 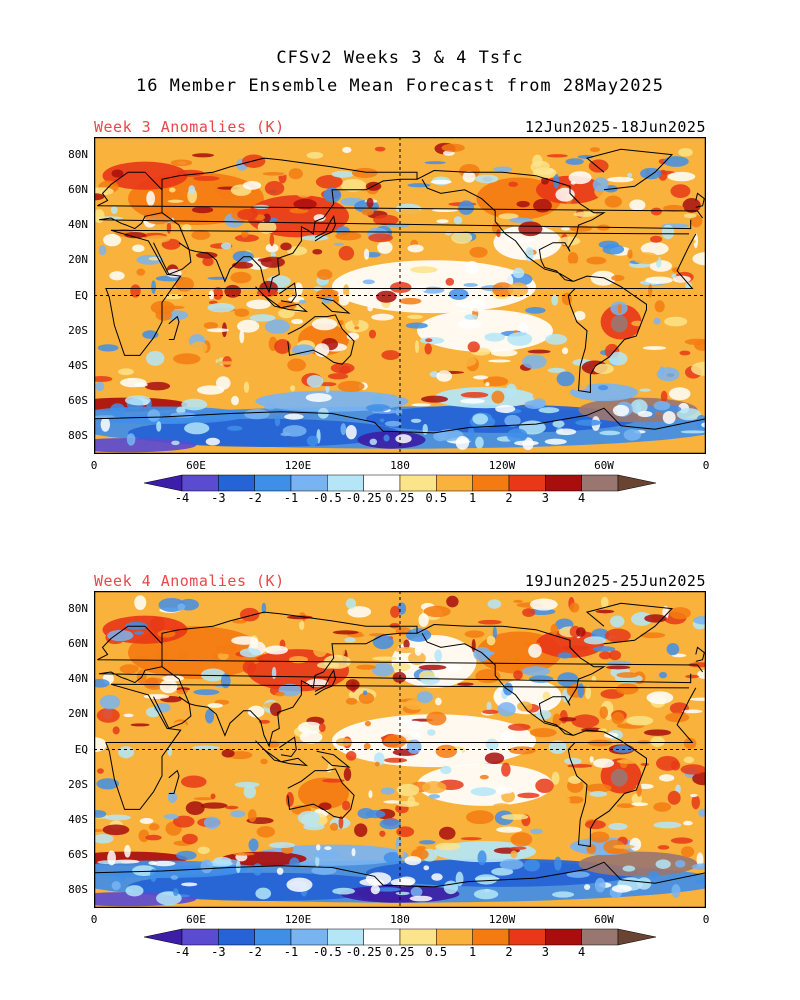 I want to click on week4-panel-label: Week 4 Anomalies (K), so click(x=189, y=581).